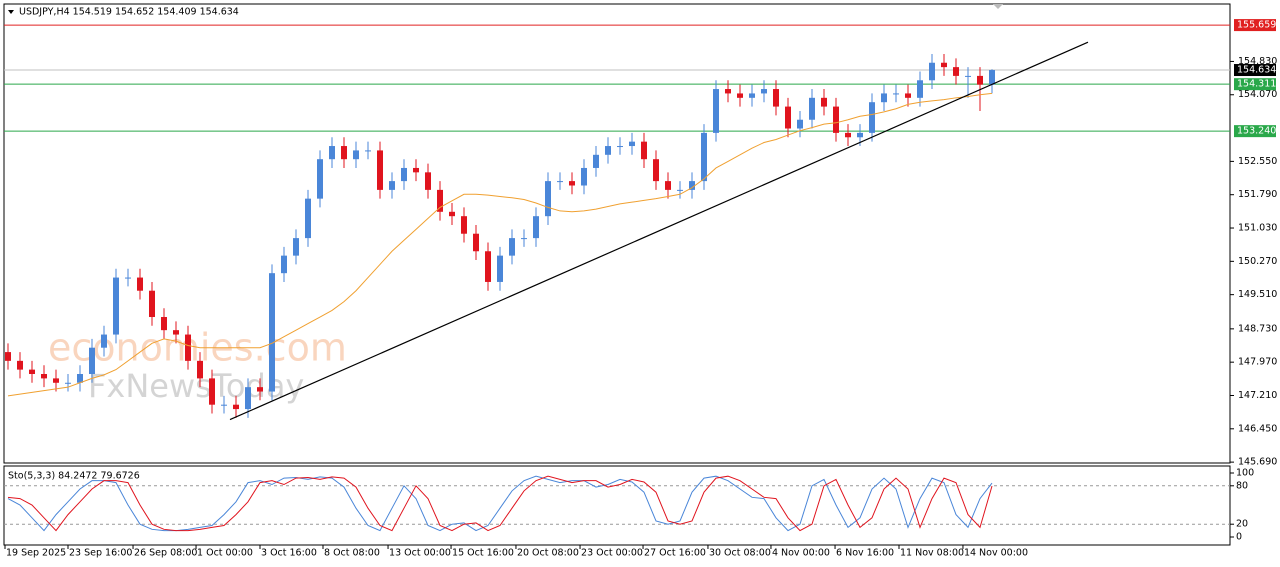 The height and width of the screenshot is (567, 1280). I want to click on y-tick-label: 0, so click(1239, 537).